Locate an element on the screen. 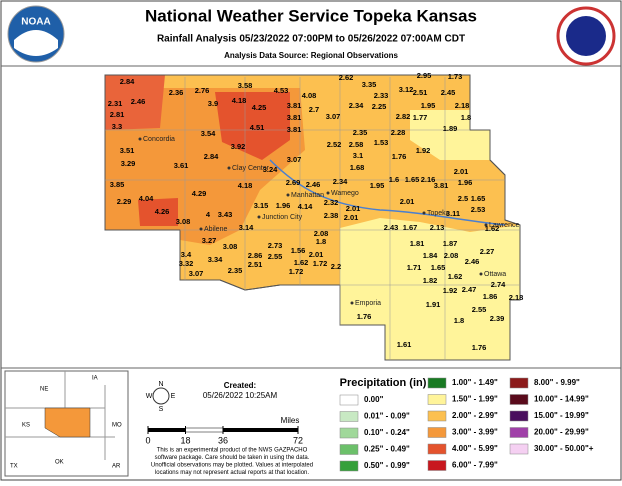 This screenshot has height=486, width=622. rainfall-reading: 2.84 is located at coordinates (127, 81).